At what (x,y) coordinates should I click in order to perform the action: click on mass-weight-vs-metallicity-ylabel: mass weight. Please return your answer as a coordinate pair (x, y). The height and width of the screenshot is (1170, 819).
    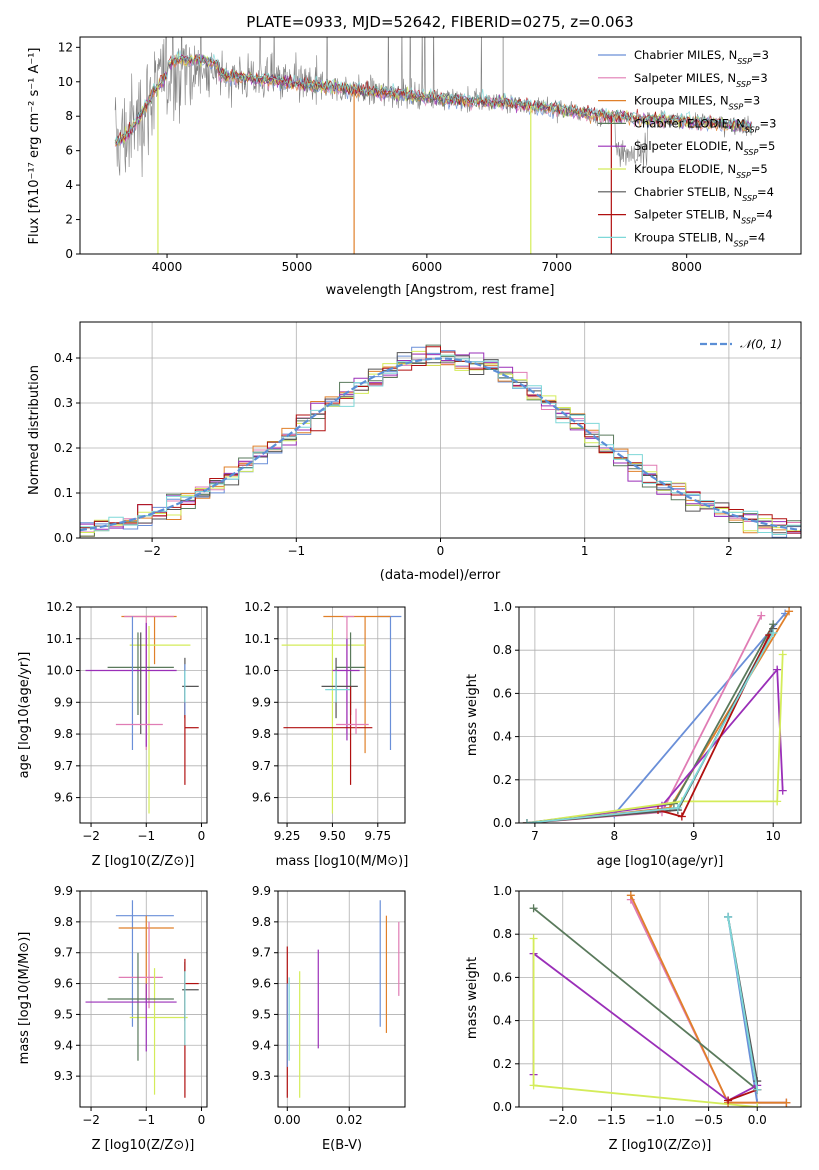
    Looking at the image, I should click on (472, 998).